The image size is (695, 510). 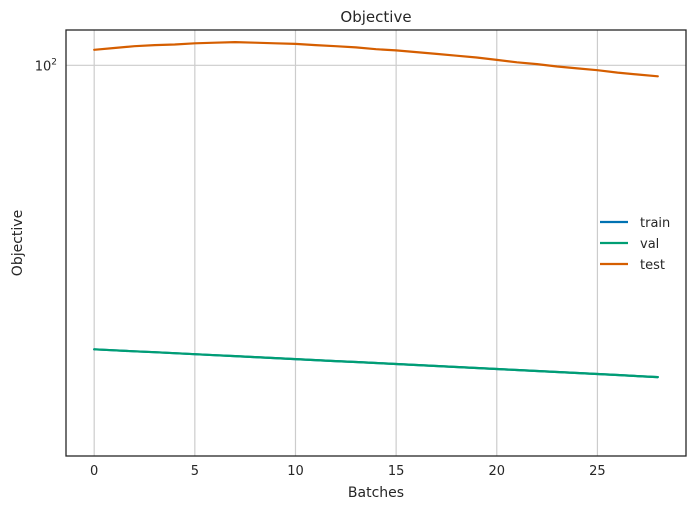 I want to click on x-tick-label: 0, so click(x=94, y=471).